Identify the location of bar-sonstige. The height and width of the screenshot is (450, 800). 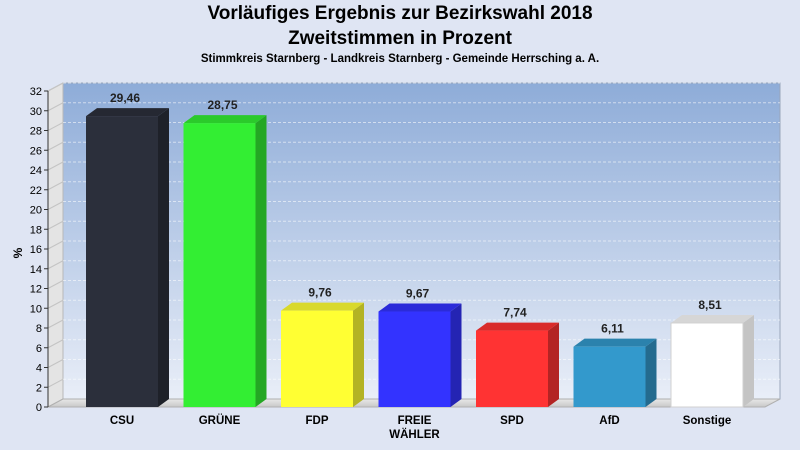
(712, 361).